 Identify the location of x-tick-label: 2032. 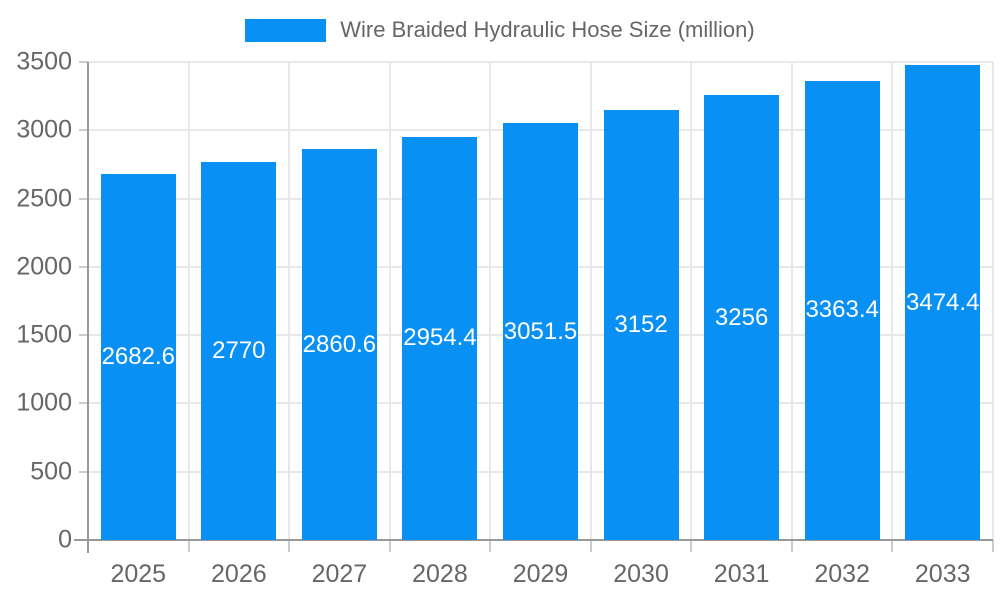
(842, 574).